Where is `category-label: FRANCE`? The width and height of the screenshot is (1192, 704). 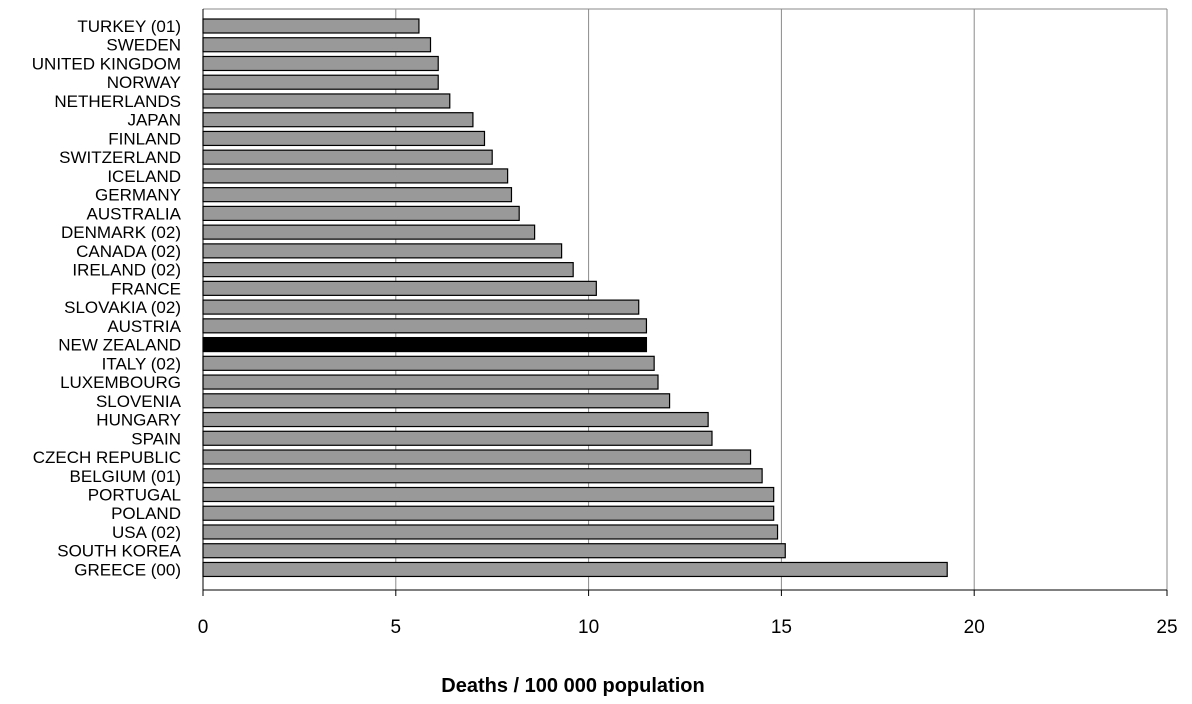
category-label: FRANCE is located at coordinates (146, 288).